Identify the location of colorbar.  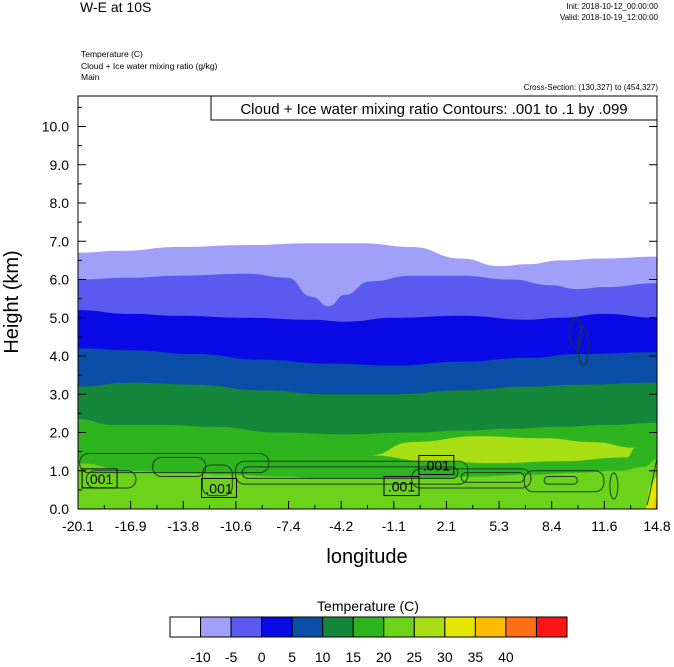
(368, 627).